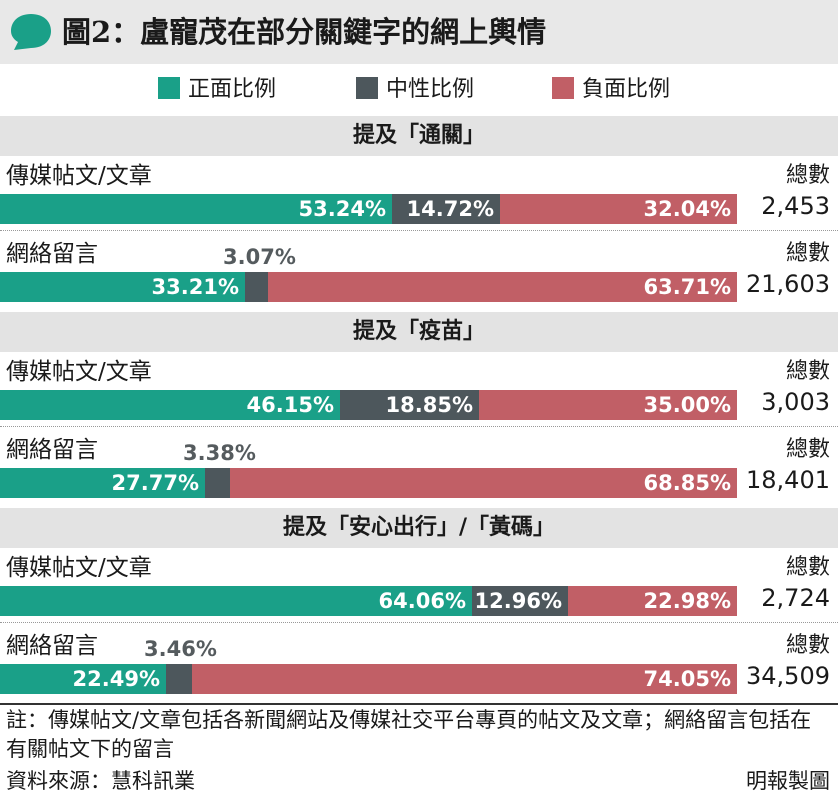  Describe the element at coordinates (236, 601) in the screenshot. I see `bar-segment-positive-leave-home-safe-media-posts` at that location.